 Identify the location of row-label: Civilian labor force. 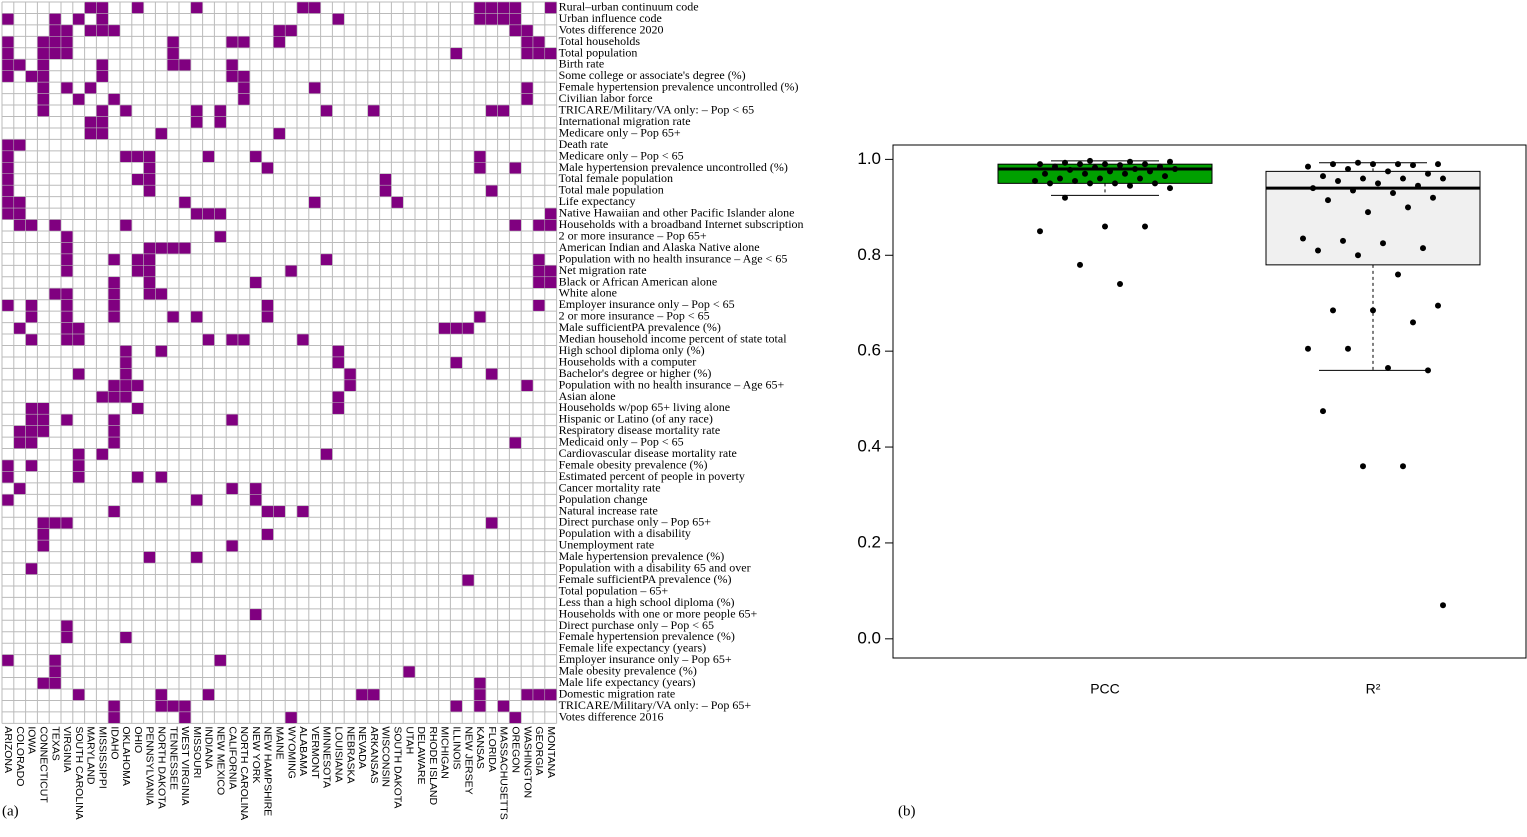
(606, 98).